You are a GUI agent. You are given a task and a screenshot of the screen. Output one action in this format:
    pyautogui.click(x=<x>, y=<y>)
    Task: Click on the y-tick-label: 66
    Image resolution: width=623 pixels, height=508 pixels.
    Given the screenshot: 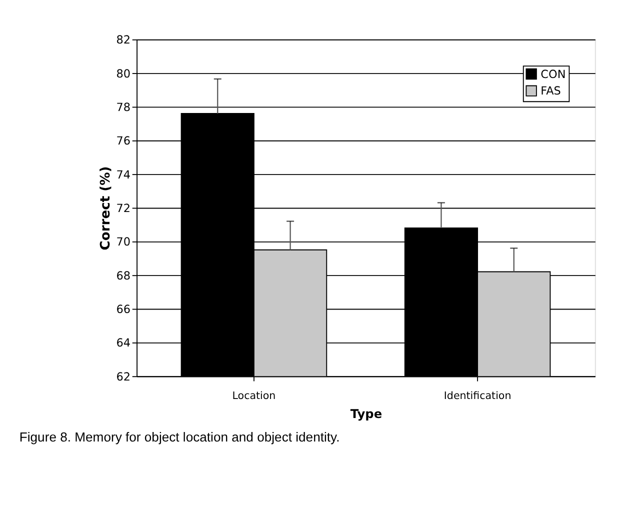 What is the action you would take?
    pyautogui.click(x=123, y=309)
    